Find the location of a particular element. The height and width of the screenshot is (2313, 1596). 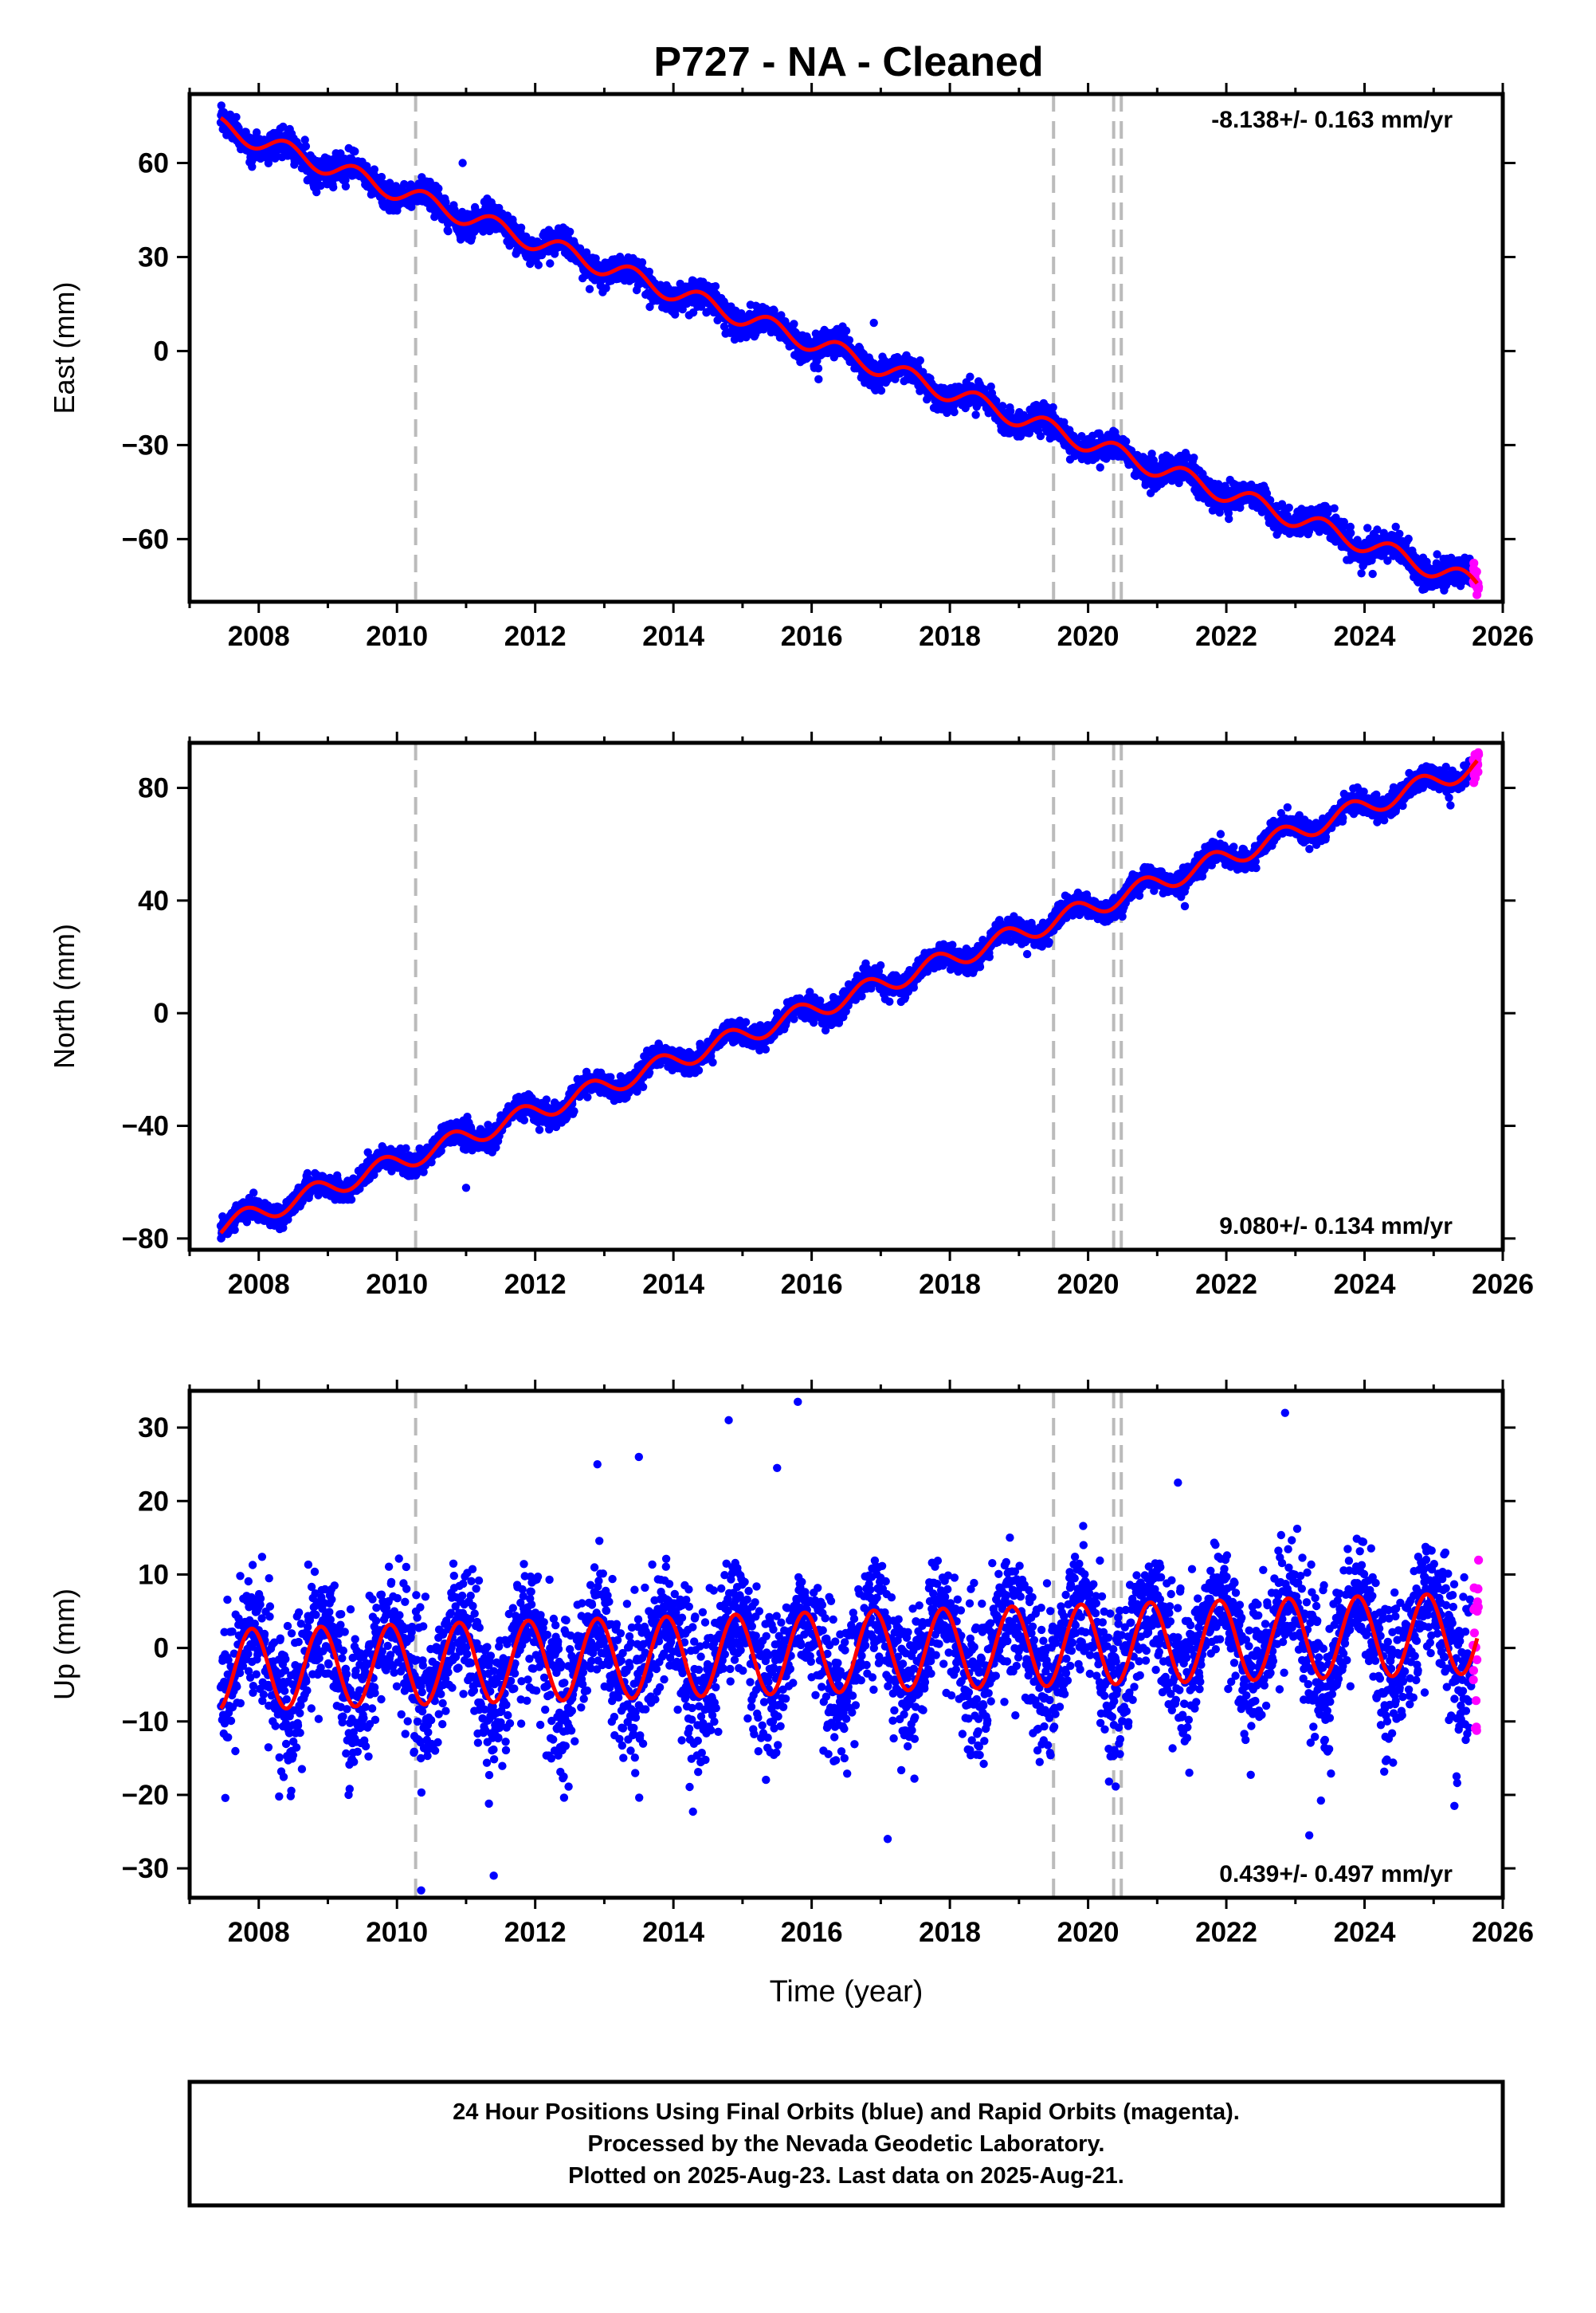

x-tick-label: 2026 is located at coordinates (1503, 636).